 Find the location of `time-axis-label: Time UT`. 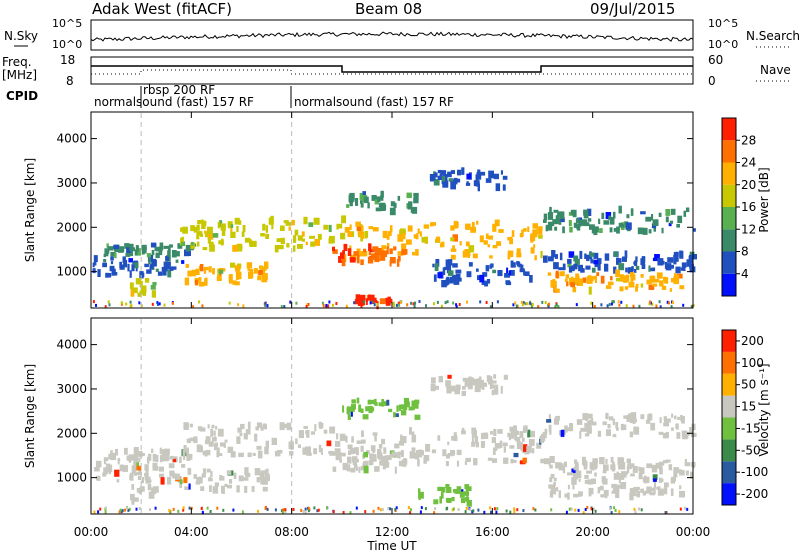

time-axis-label: Time UT is located at coordinates (391, 546).